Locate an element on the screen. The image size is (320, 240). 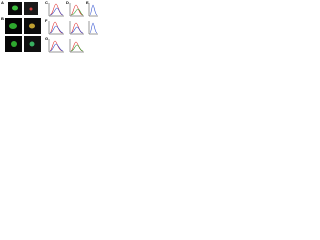
panel-label: F is located at coordinates (46, 20).